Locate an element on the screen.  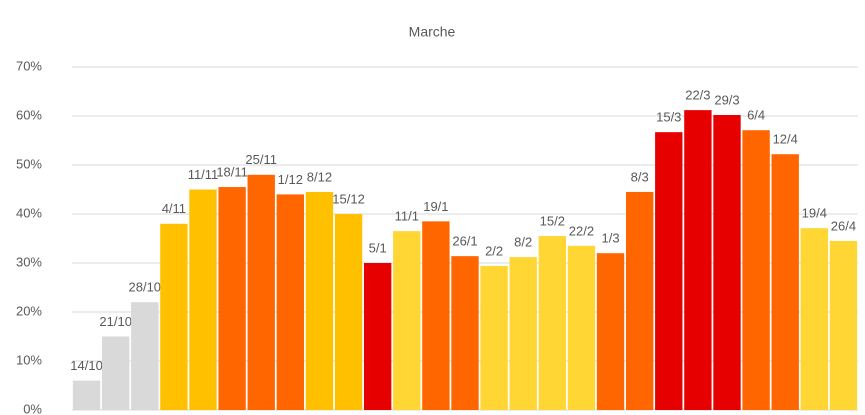
data-label: 8/2 is located at coordinates (523, 242).